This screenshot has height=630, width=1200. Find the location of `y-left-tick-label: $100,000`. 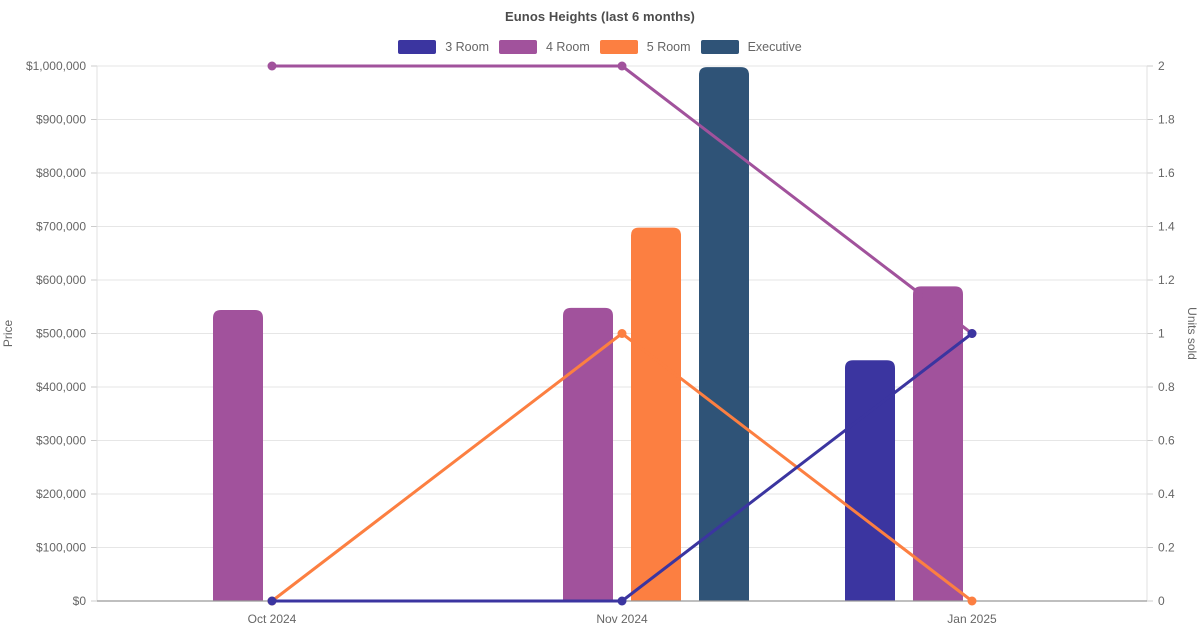

y-left-tick-label: $100,000 is located at coordinates (61, 548).